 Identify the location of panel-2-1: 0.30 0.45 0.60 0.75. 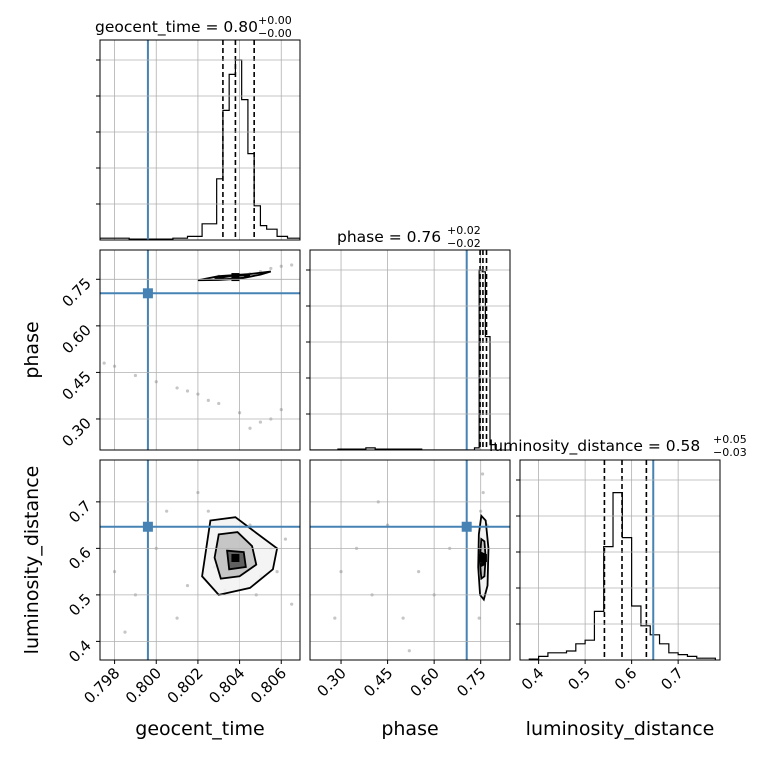
(410, 579).